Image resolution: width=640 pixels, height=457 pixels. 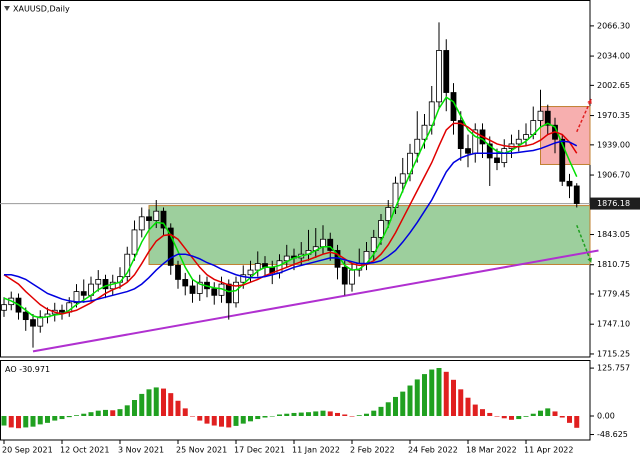 I want to click on title-icon, so click(x=7, y=8).